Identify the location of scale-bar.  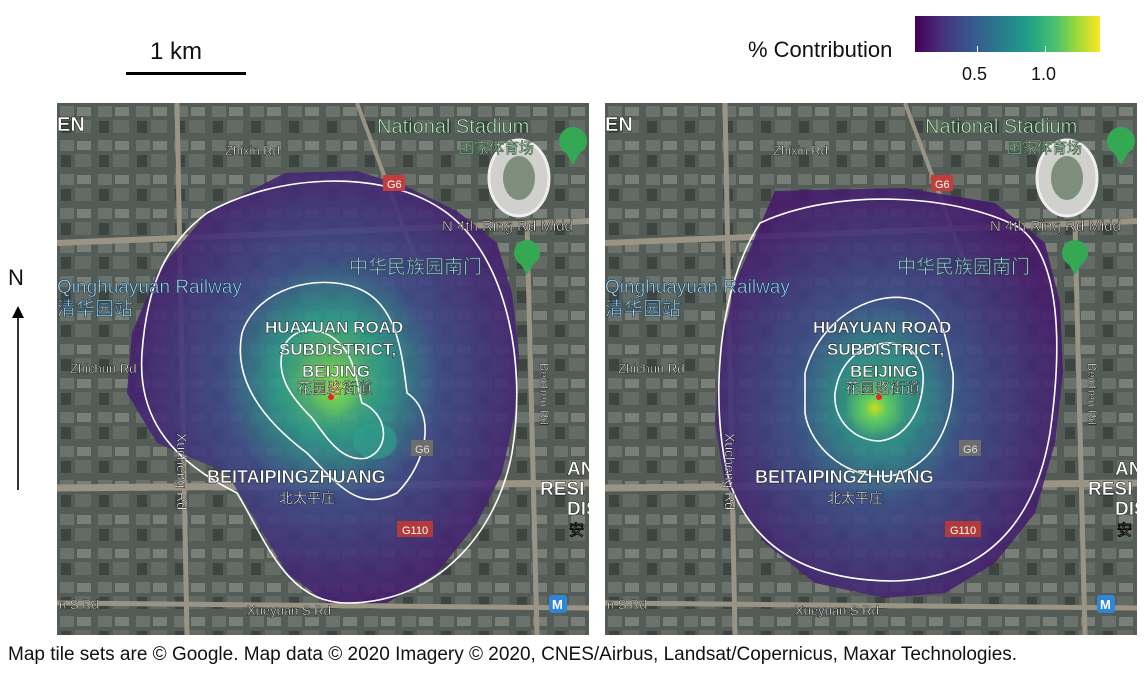
(186, 73).